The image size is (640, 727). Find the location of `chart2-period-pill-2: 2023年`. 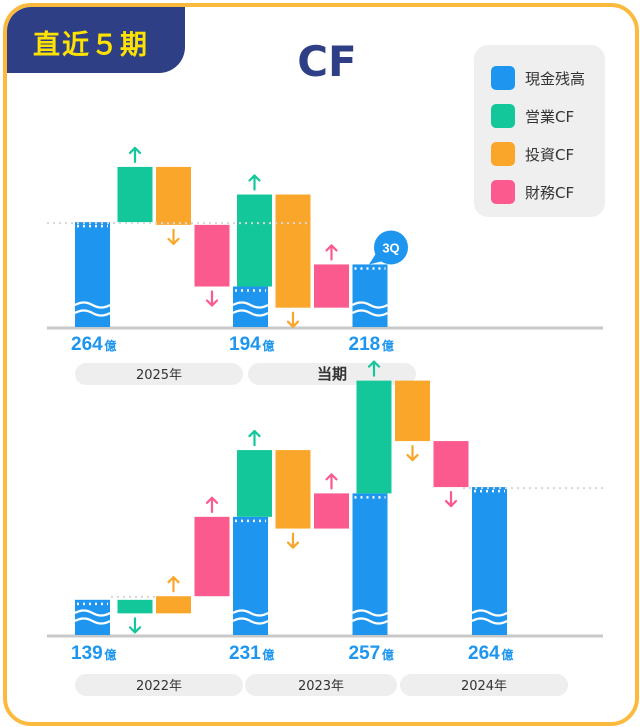

chart2-period-pill-2: 2023年 is located at coordinates (321, 685).